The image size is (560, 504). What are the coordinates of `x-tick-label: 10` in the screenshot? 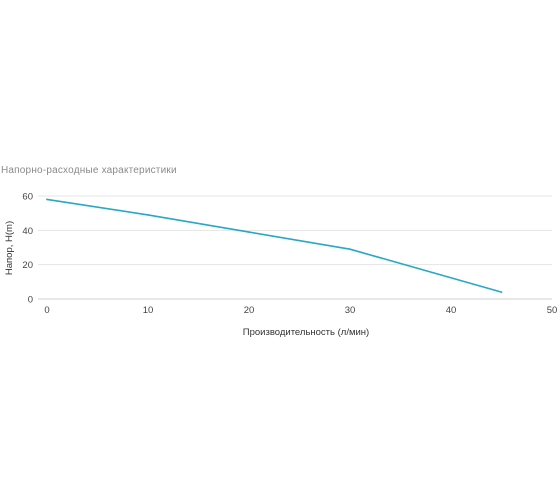 It's located at (148, 310).